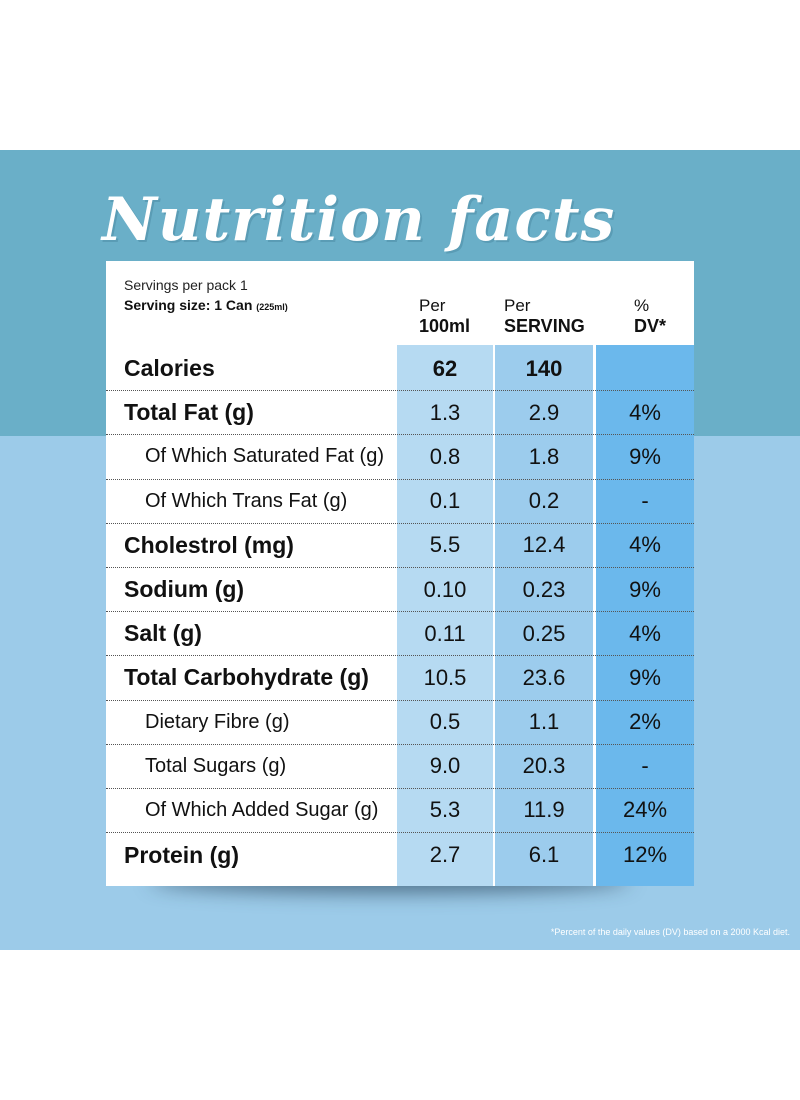  I want to click on table-row: Of Which Added Sugar (g) 5.3 11.9 24%, so click(400, 811).